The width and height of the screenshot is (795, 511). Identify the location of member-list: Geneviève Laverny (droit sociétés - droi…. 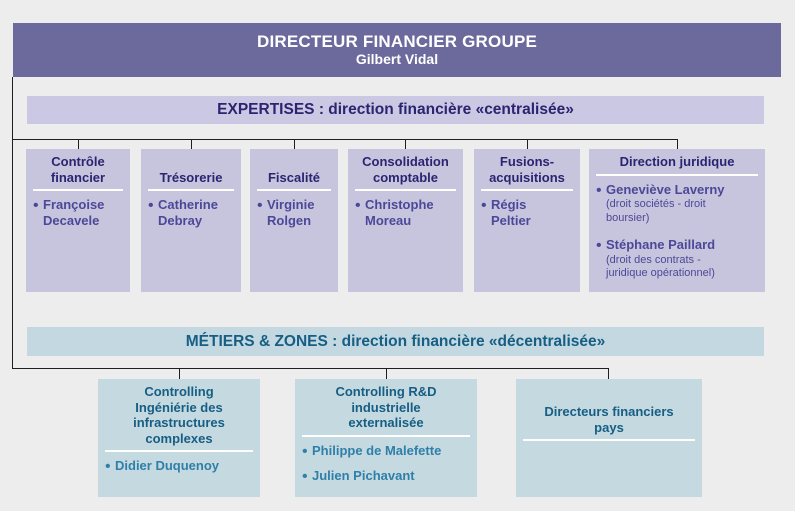
(677, 231).